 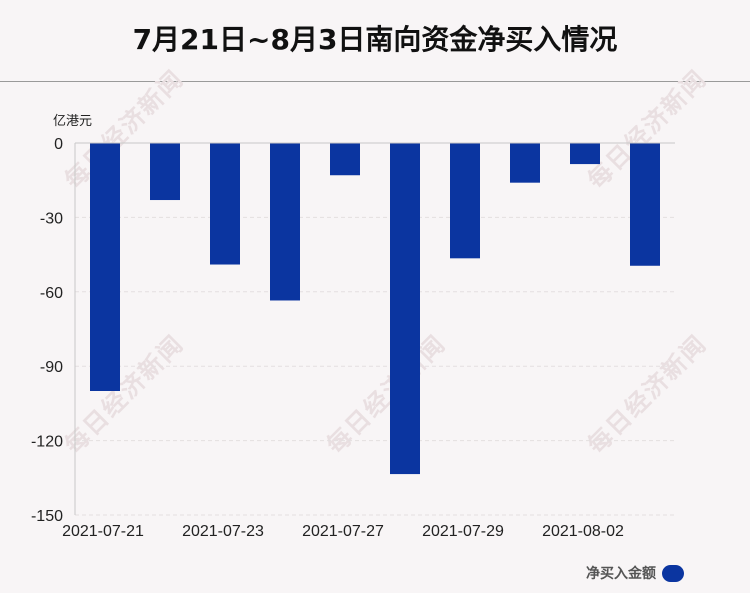 I want to click on legend: 净买入金额, so click(x=635, y=573).